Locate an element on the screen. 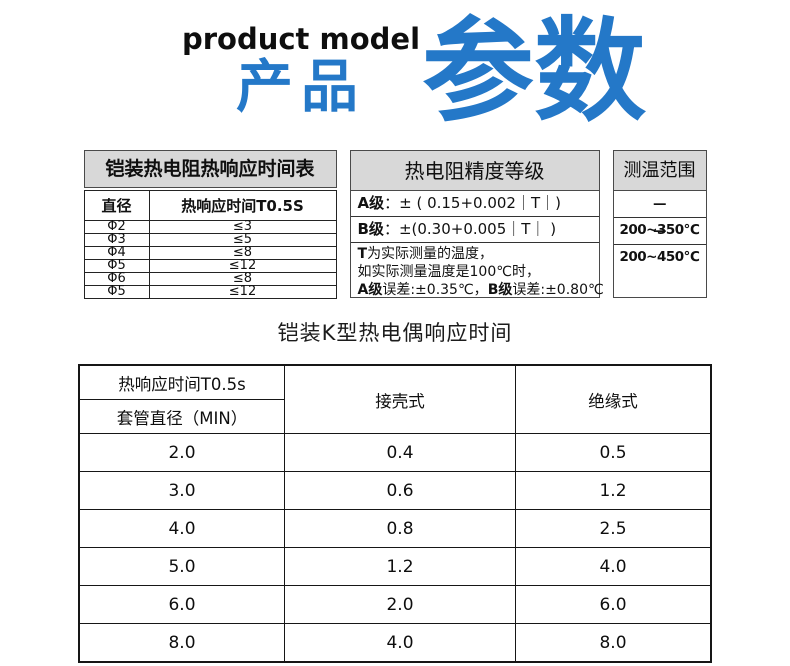  insulated-cell: 2.5 is located at coordinates (613, 528).